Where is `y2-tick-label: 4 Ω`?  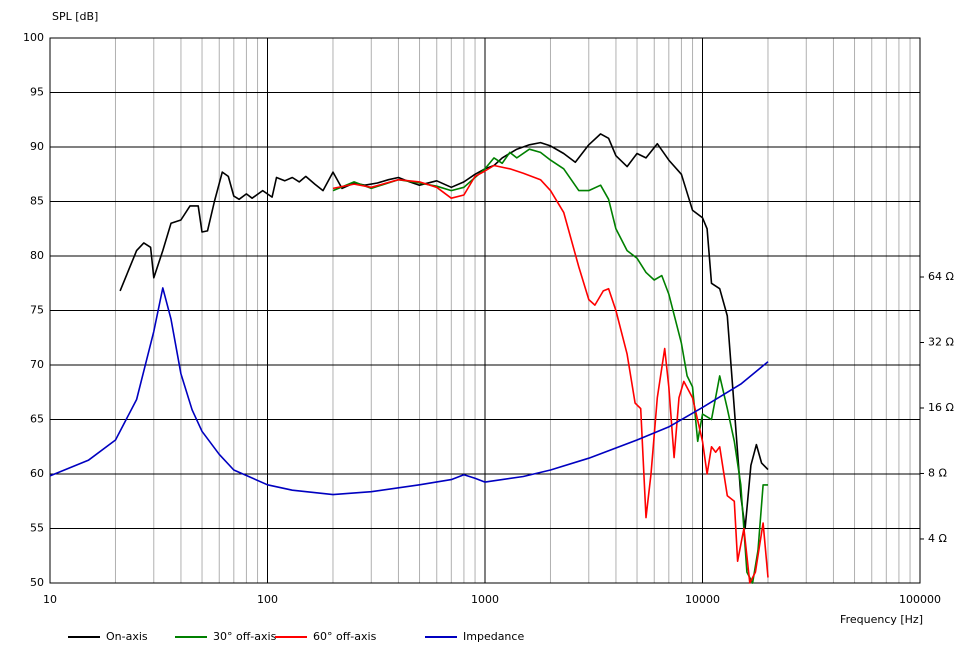
y2-tick-label: 4 Ω is located at coordinates (937, 538).